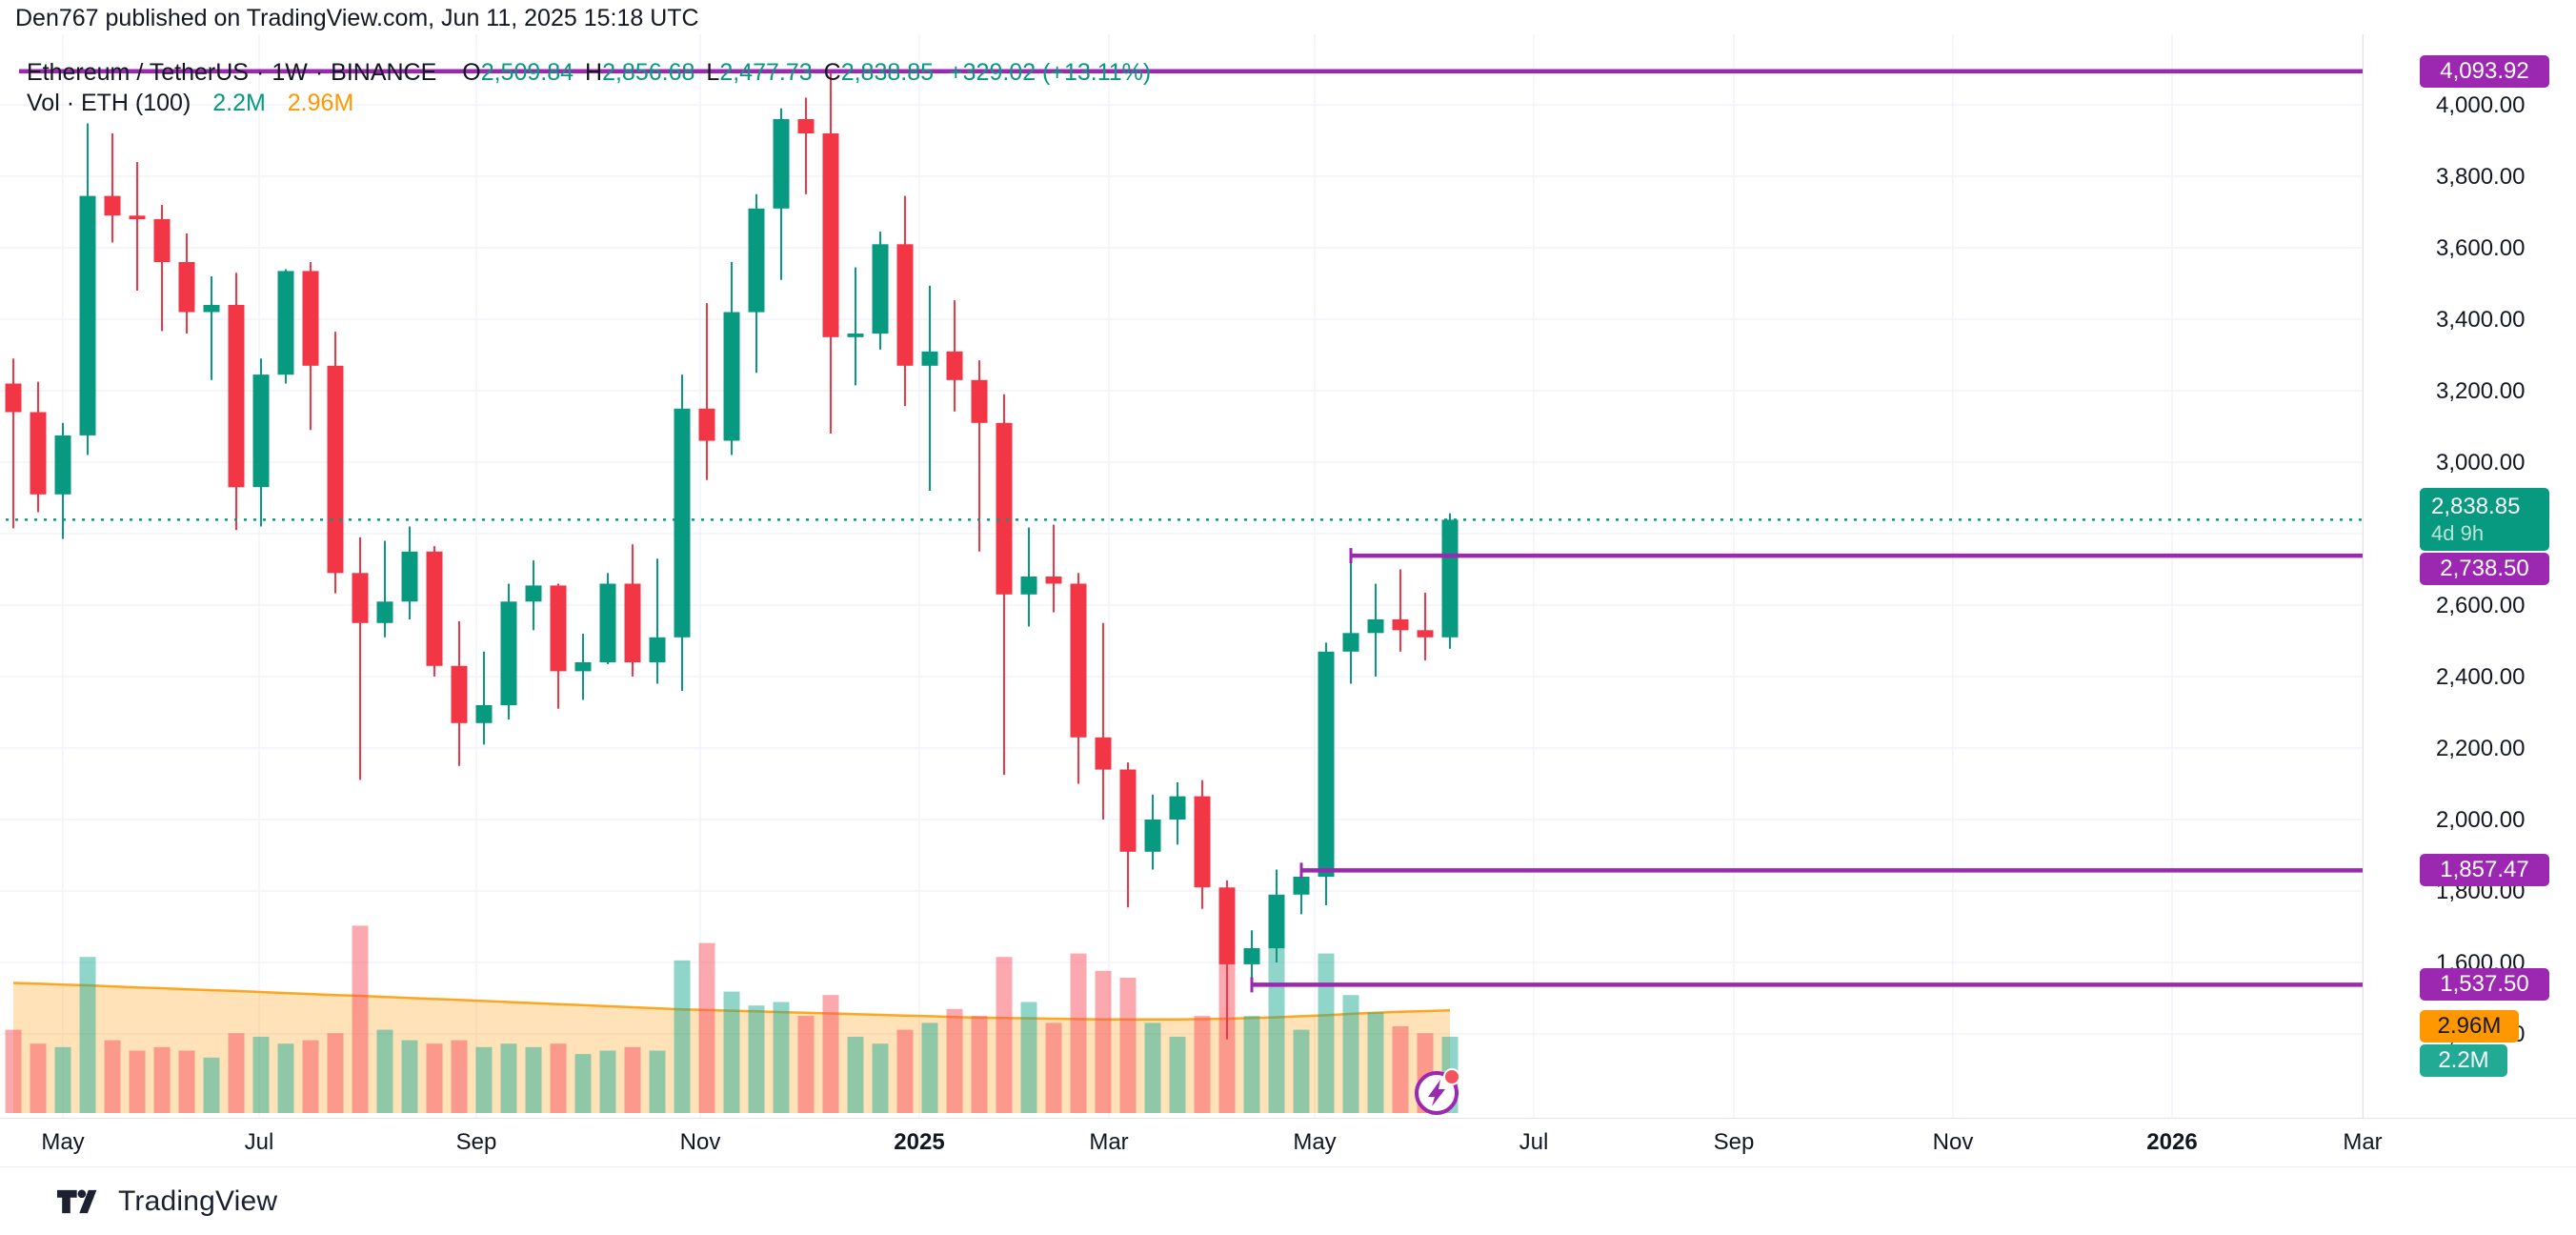 This screenshot has height=1235, width=2576. I want to click on level-price-badge: 1,537.50, so click(2485, 984).